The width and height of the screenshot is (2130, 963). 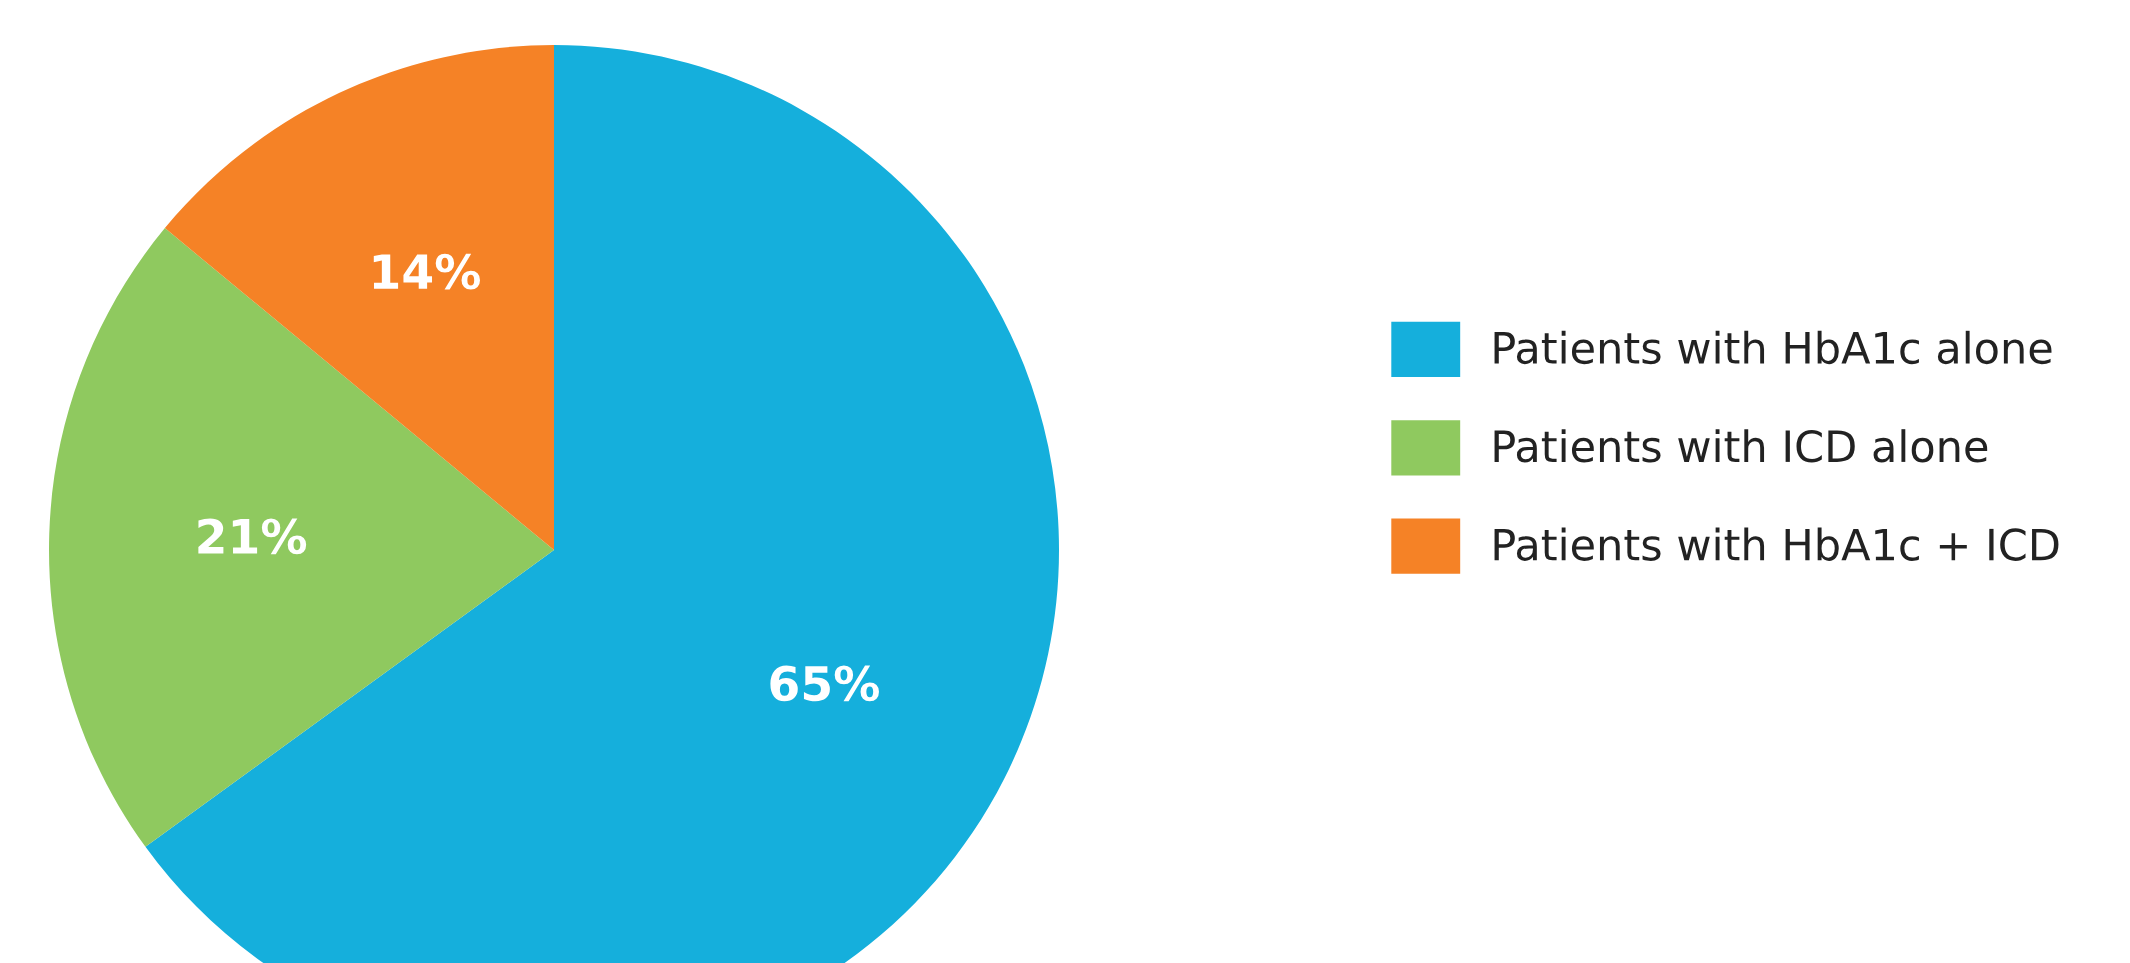 I want to click on legend-label: Patients with HbA1c + ICD, so click(x=1776, y=544).